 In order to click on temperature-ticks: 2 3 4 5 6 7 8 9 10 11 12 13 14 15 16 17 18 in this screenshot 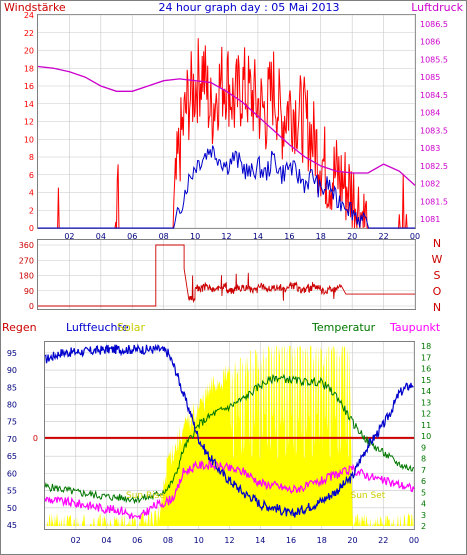, I will do `click(426, 436)`.